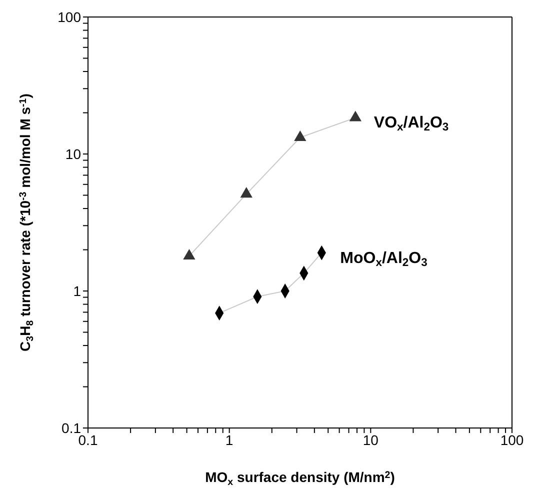  Describe the element at coordinates (512, 440) in the screenshot. I see `x-tick-label: 100` at that location.